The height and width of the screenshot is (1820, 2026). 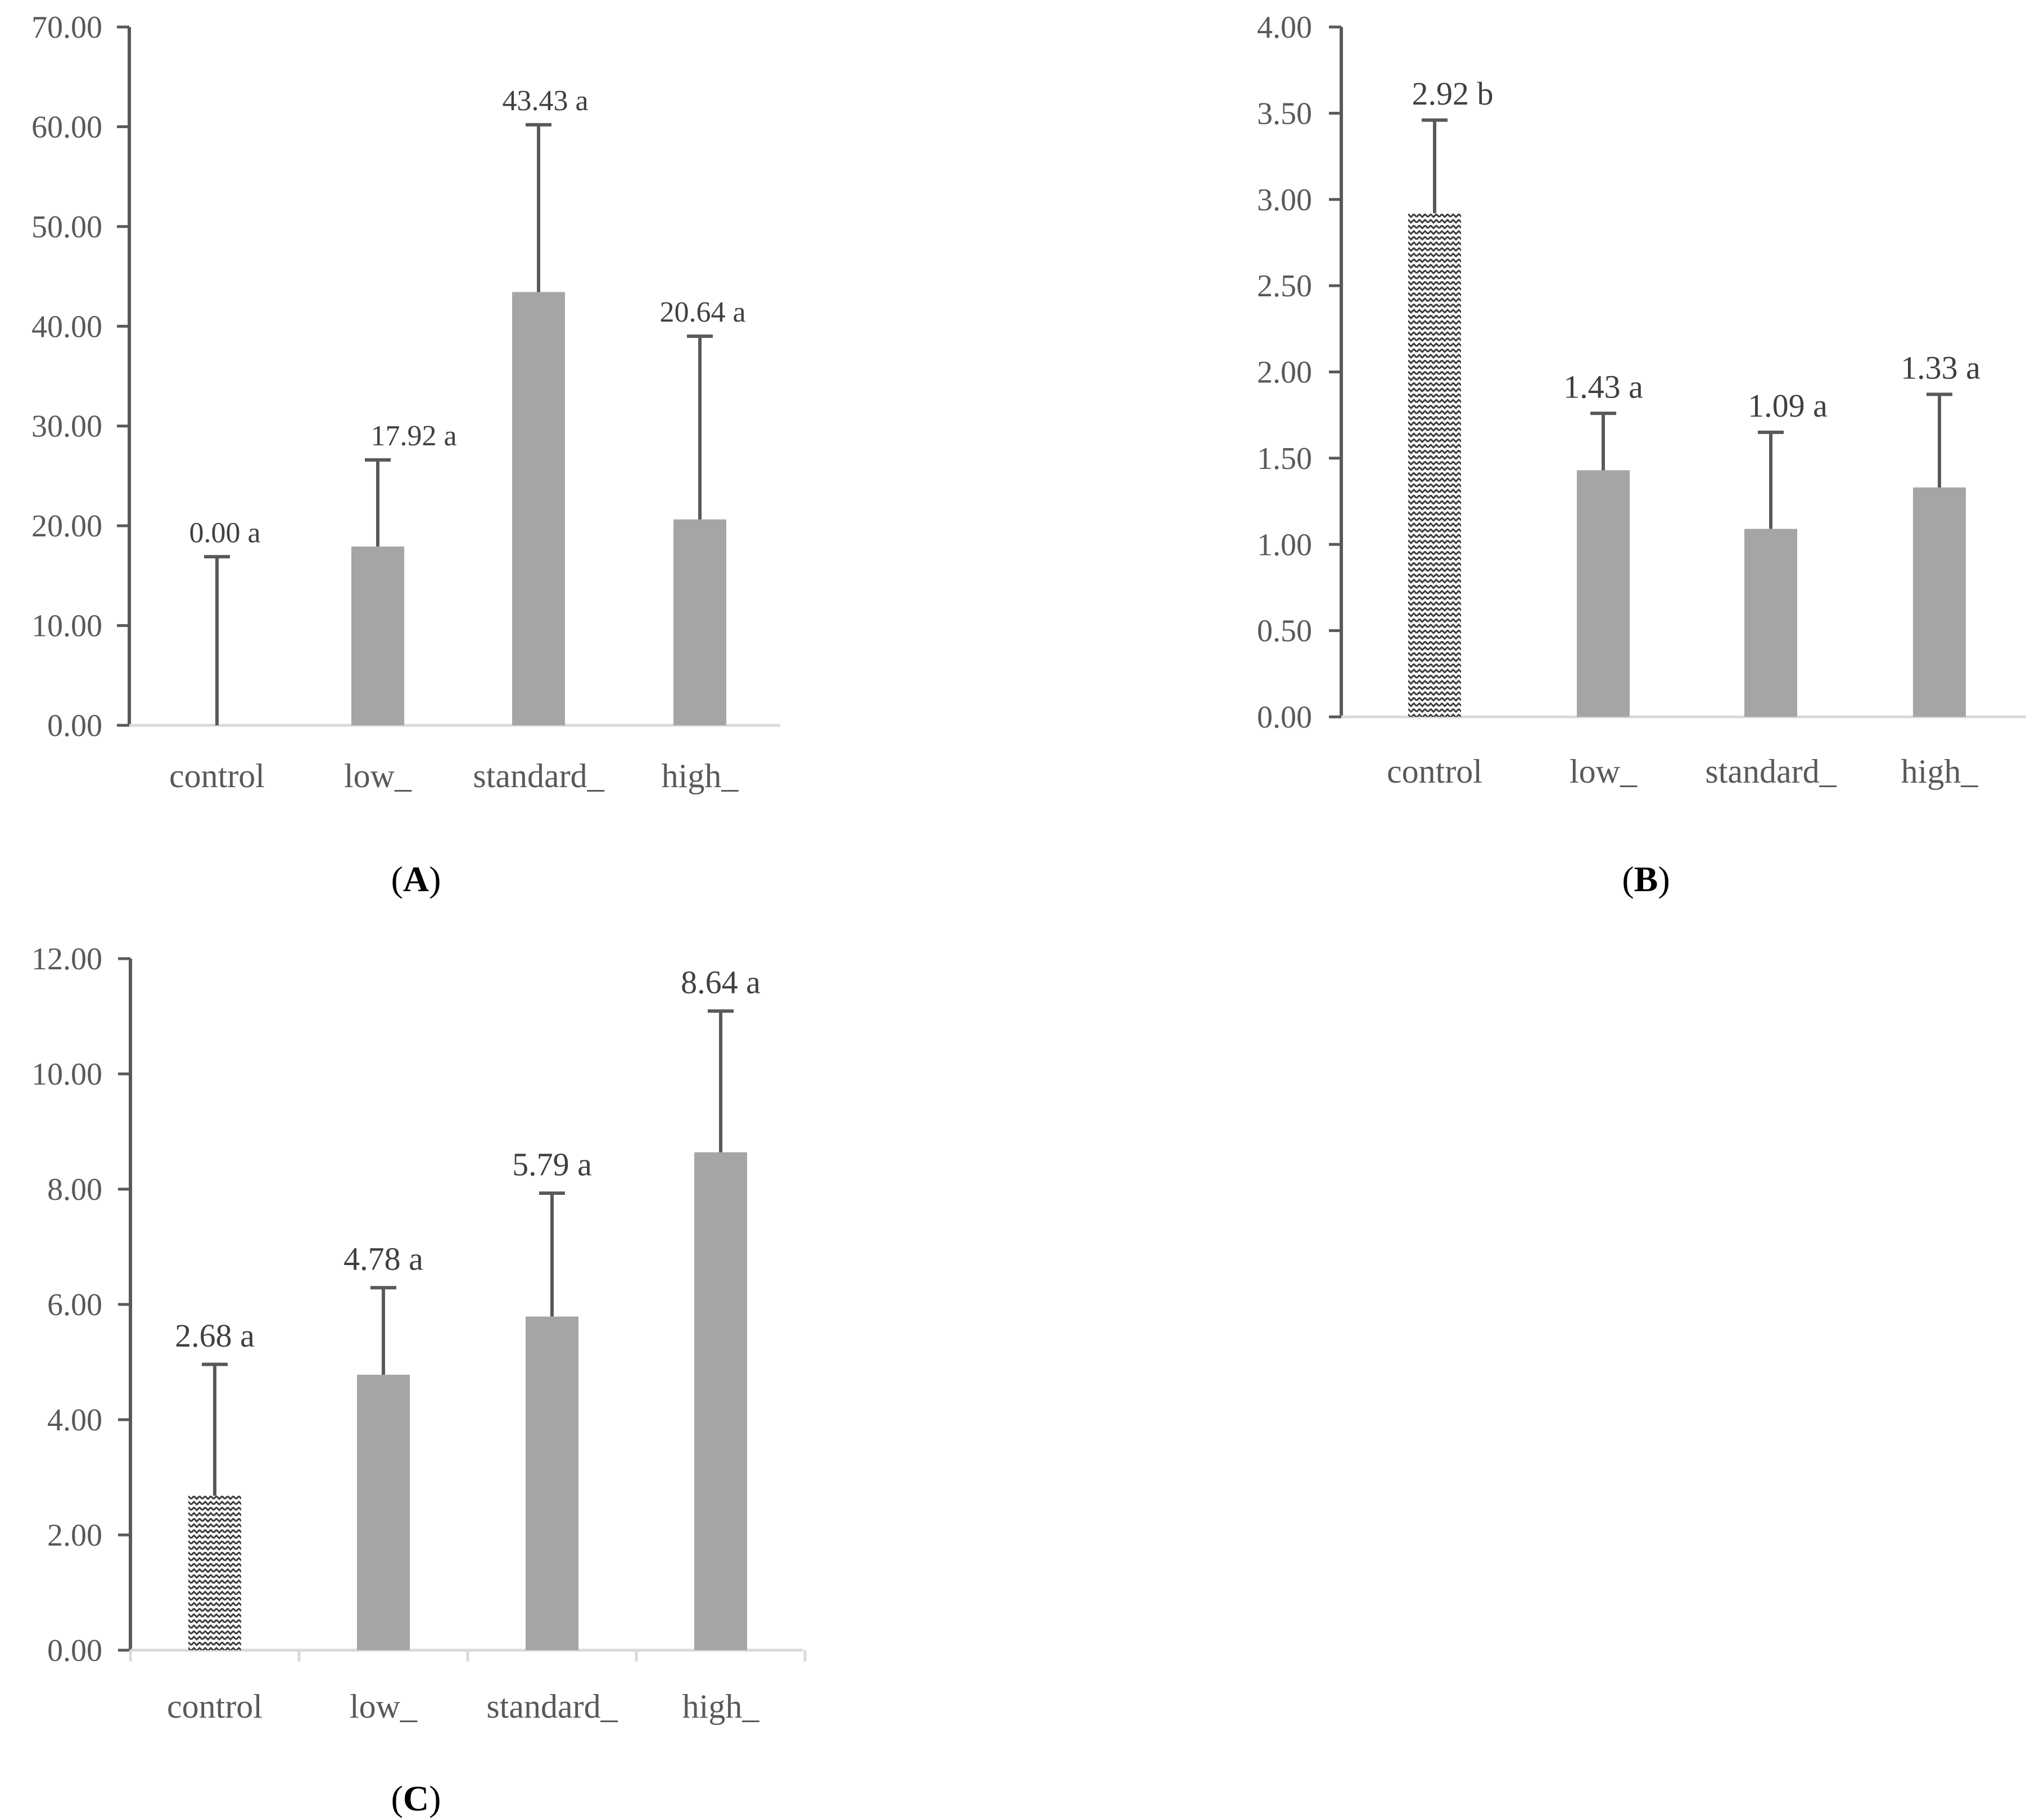 What do you see at coordinates (1284, 631) in the screenshot?
I see `y-tick-label: 0.50` at bounding box center [1284, 631].